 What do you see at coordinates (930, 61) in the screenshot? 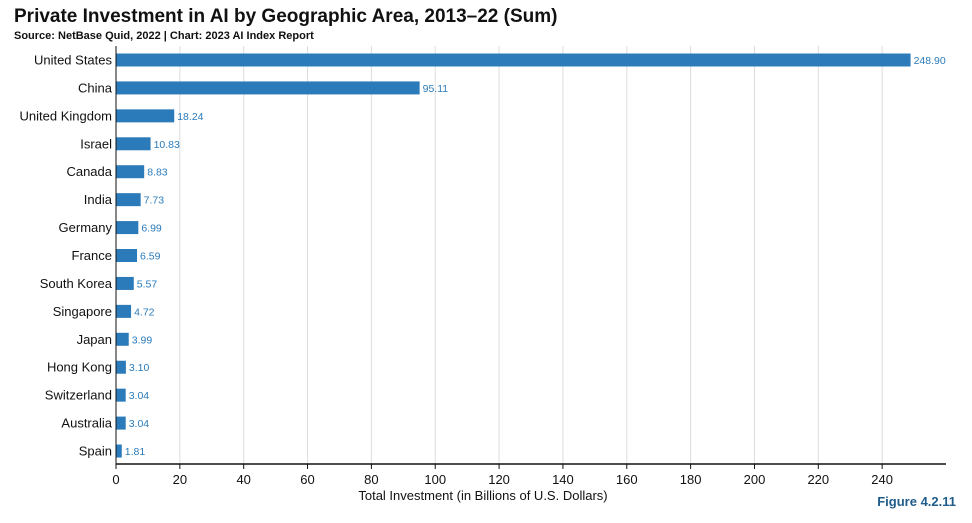
I see `value-label: 248.90` at bounding box center [930, 61].